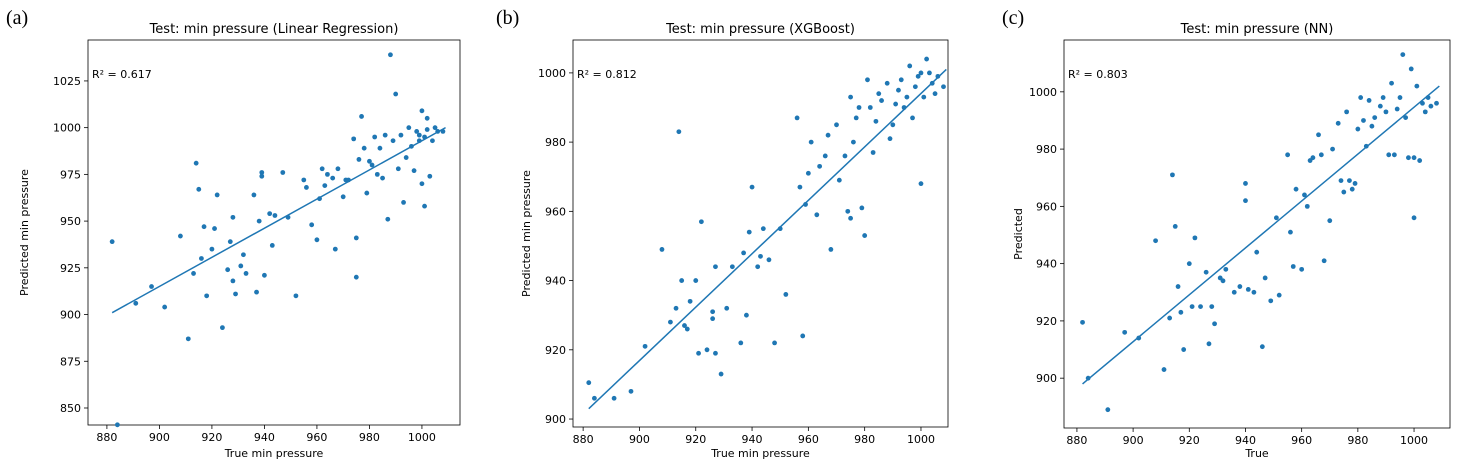 The image size is (1467, 466). Describe the element at coordinates (1018, 234) in the screenshot. I see `y-axis-label: Predicted` at that location.